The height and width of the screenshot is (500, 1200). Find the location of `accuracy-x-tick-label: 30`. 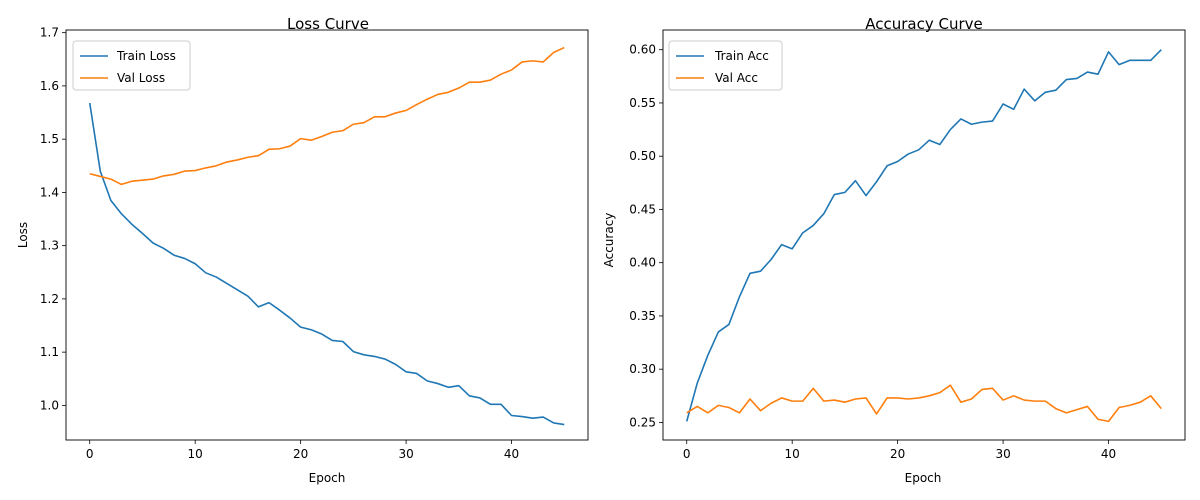

accuracy-x-tick-label: 30 is located at coordinates (1002, 454).